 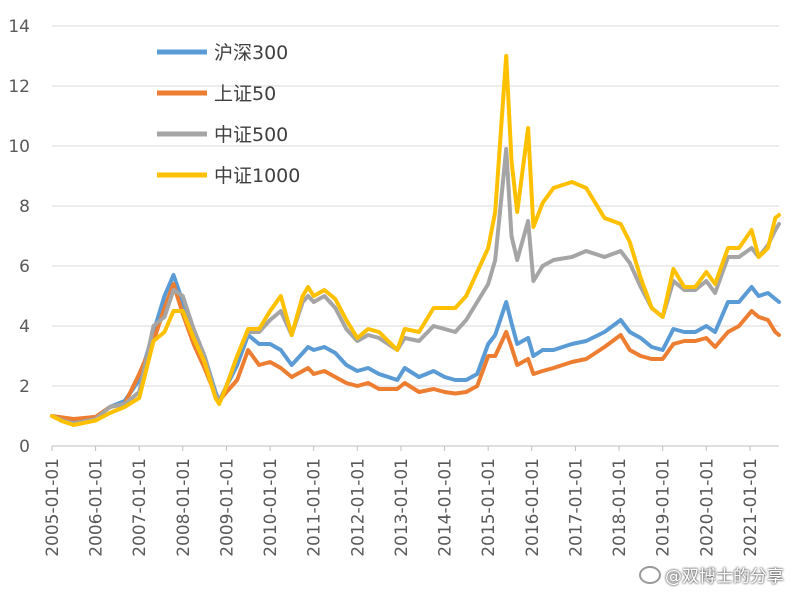 What do you see at coordinates (251, 53) in the screenshot?
I see `legend-label: 沪深300` at bounding box center [251, 53].